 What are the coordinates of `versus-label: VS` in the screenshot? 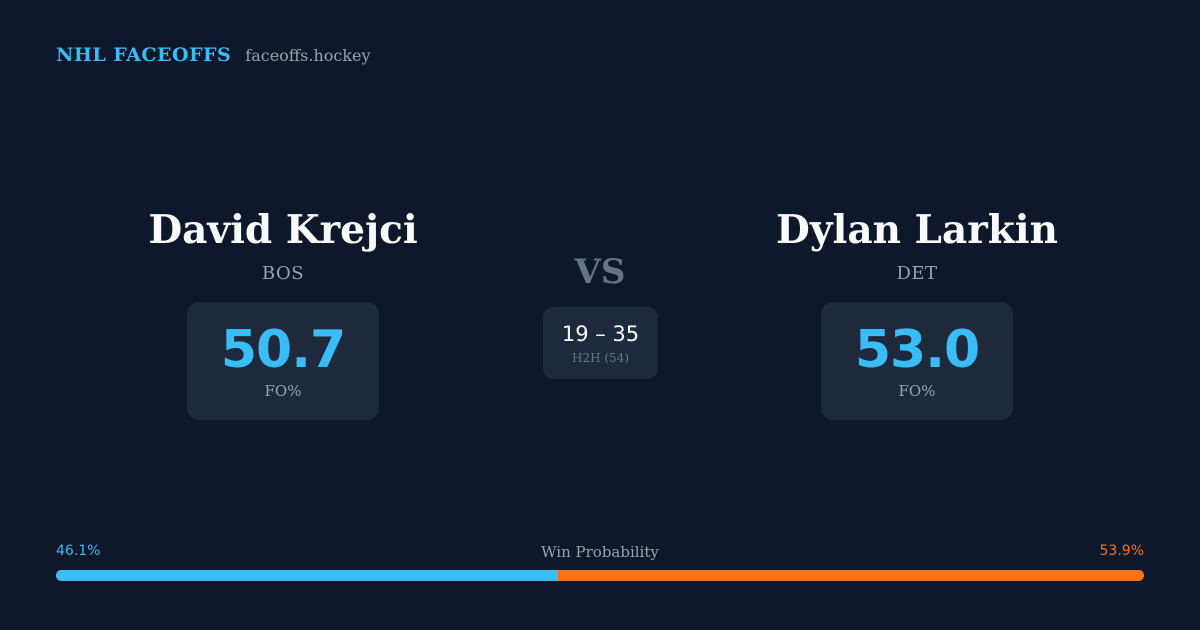 It's located at (600, 272).